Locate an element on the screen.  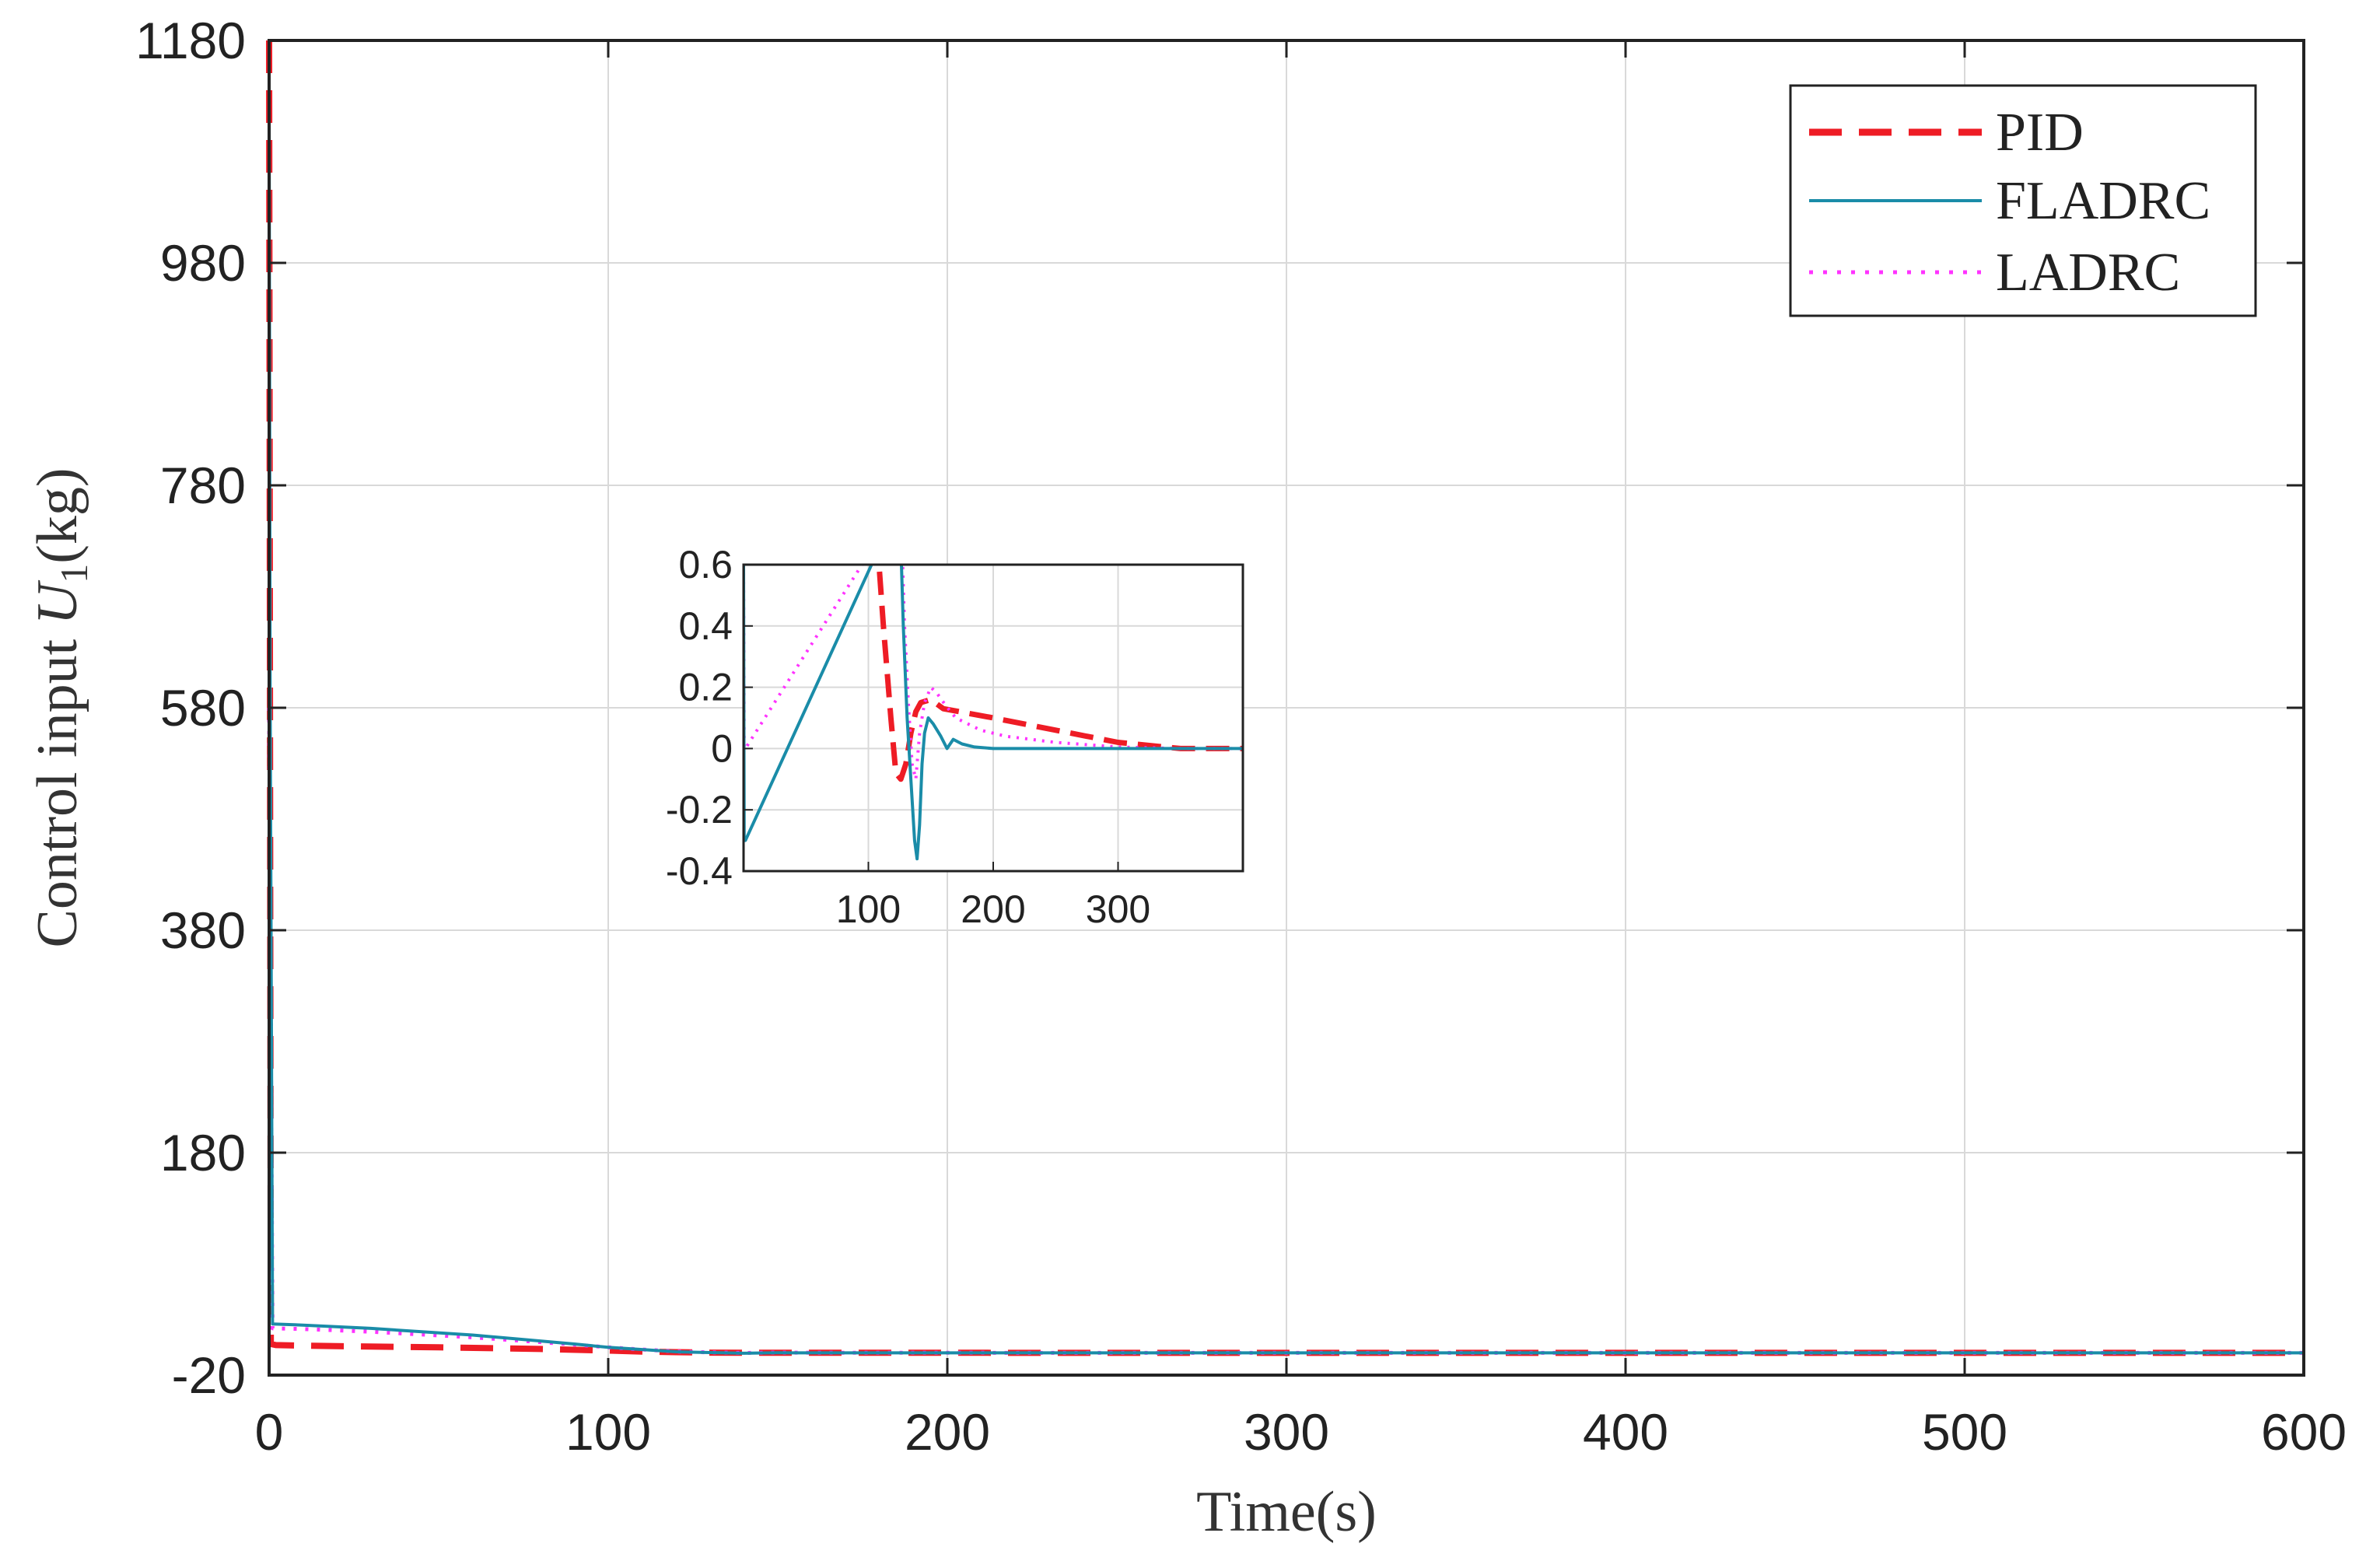
inset-y-tick-label: 0 is located at coordinates (722, 748).